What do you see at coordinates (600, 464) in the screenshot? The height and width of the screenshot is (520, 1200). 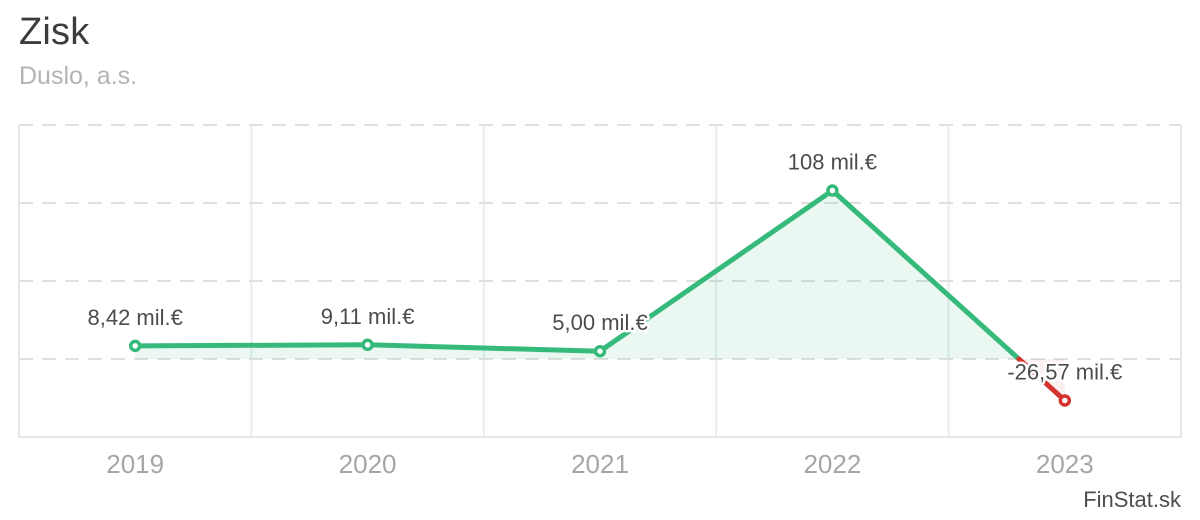 I see `x-axis-label-2021: 2021` at bounding box center [600, 464].